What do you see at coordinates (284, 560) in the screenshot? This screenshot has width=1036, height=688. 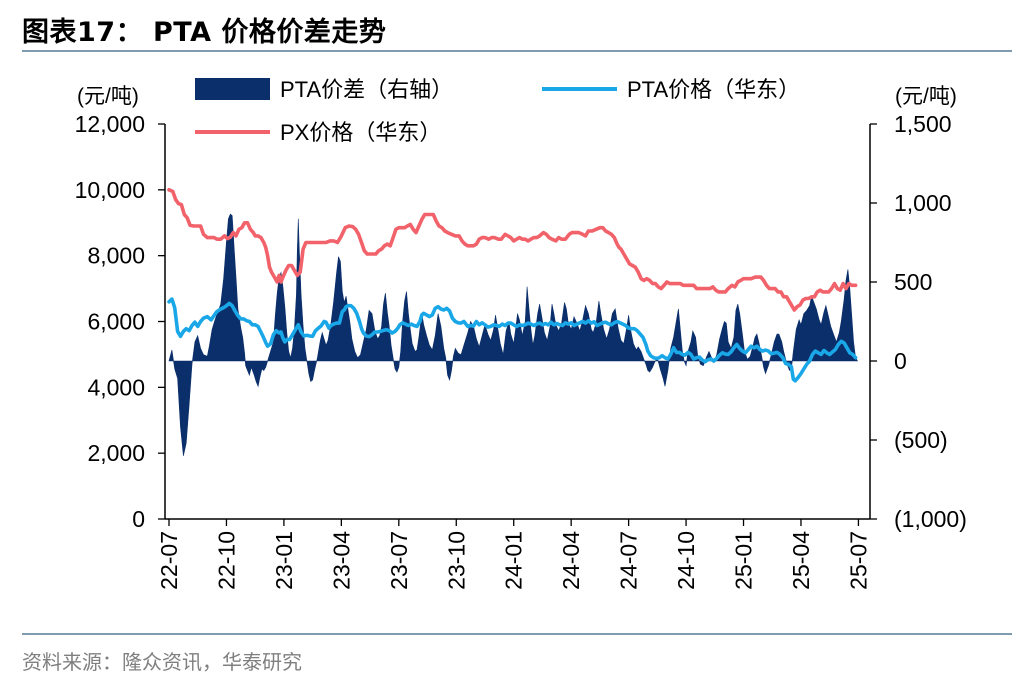 I see `x-tick-label: 23-01` at bounding box center [284, 560].